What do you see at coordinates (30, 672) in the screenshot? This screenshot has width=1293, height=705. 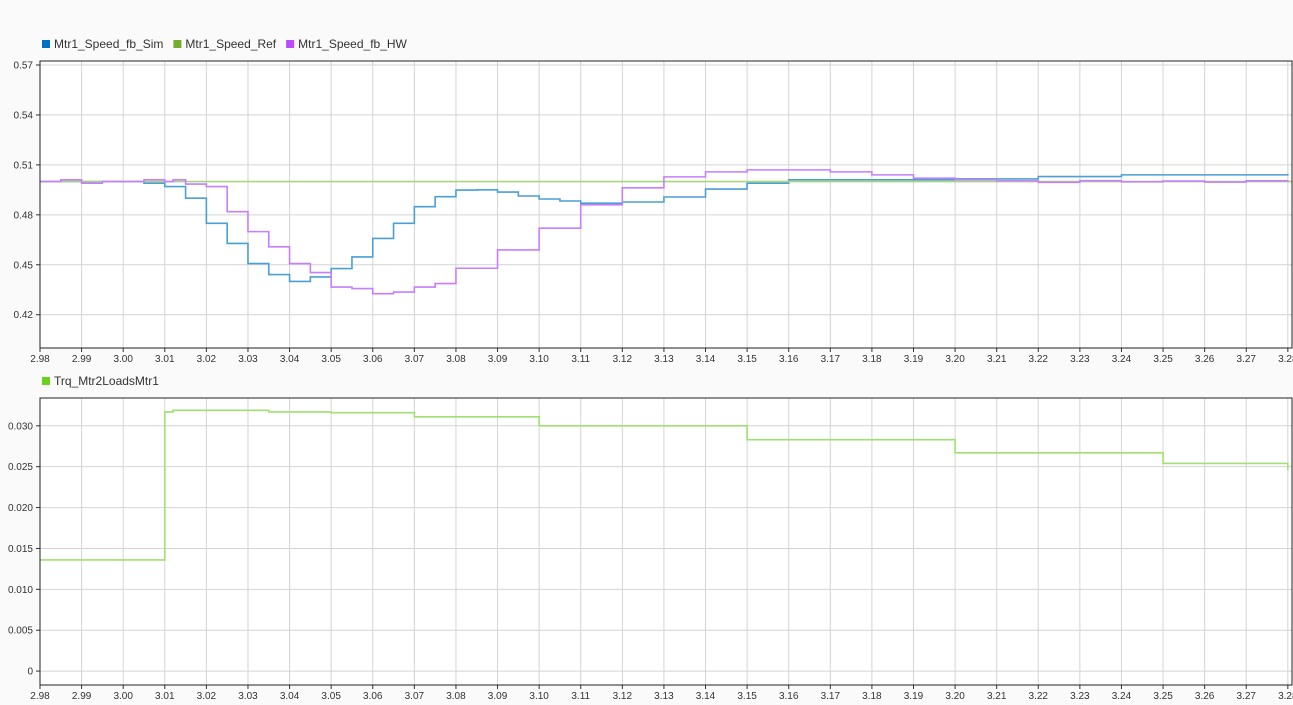 I see `y-tick-label: 0` at bounding box center [30, 672].